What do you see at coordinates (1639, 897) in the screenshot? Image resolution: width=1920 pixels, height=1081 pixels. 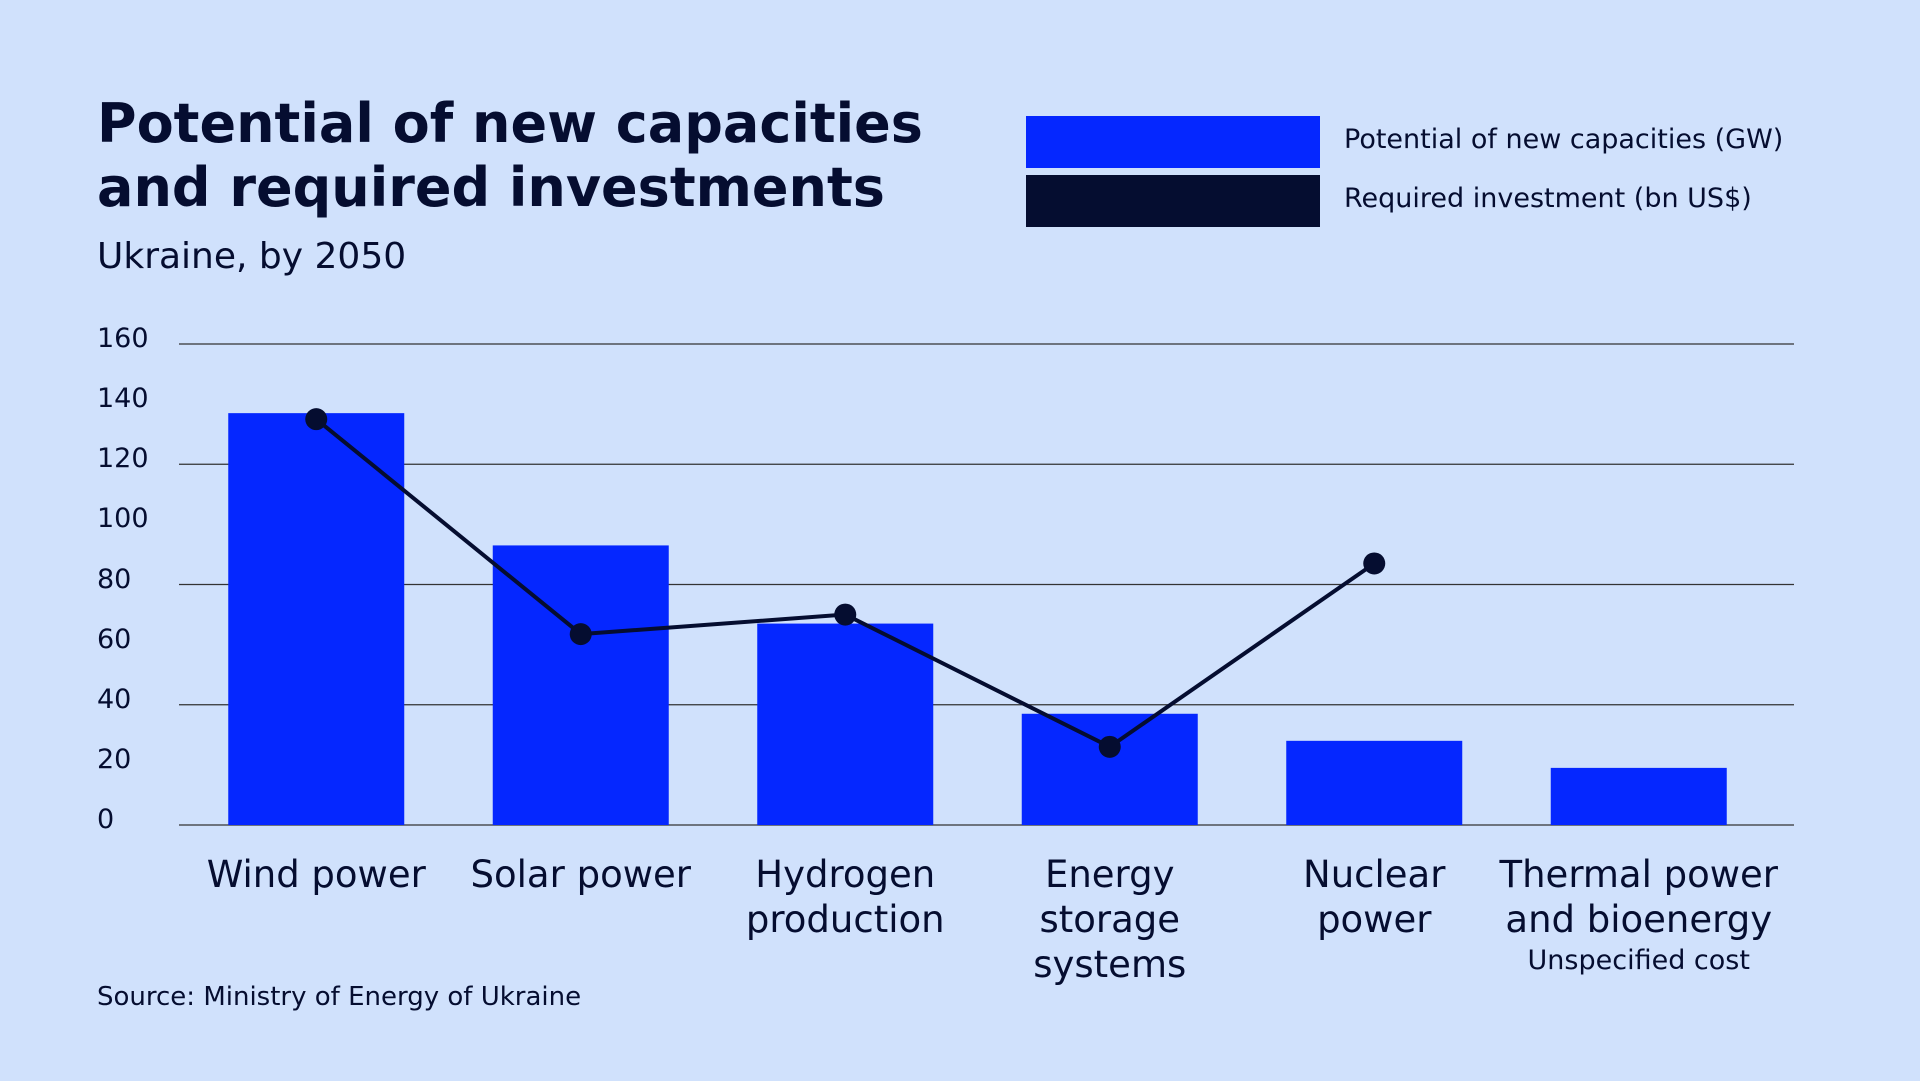 I see `x-tick-label: Thermal power and bioenergy` at bounding box center [1639, 897].